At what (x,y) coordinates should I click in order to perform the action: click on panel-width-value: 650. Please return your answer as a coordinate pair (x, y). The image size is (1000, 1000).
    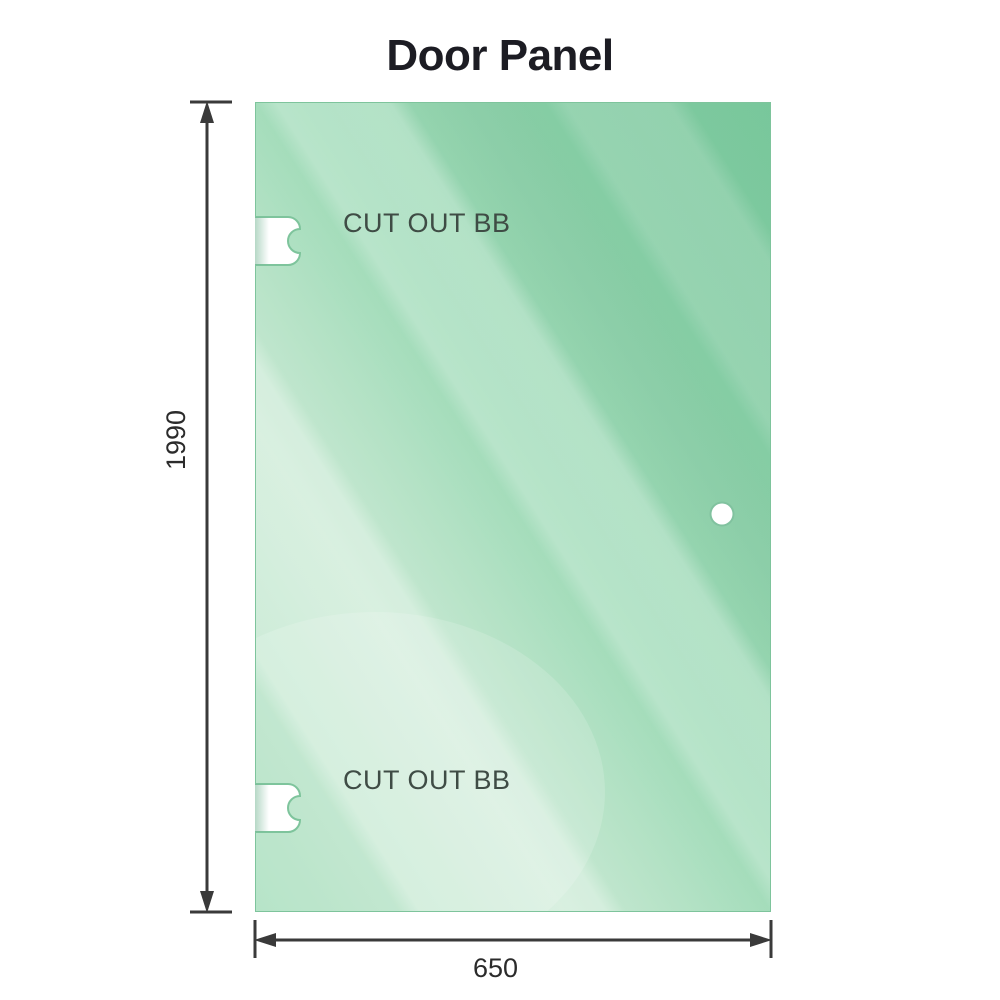
    Looking at the image, I should click on (496, 968).